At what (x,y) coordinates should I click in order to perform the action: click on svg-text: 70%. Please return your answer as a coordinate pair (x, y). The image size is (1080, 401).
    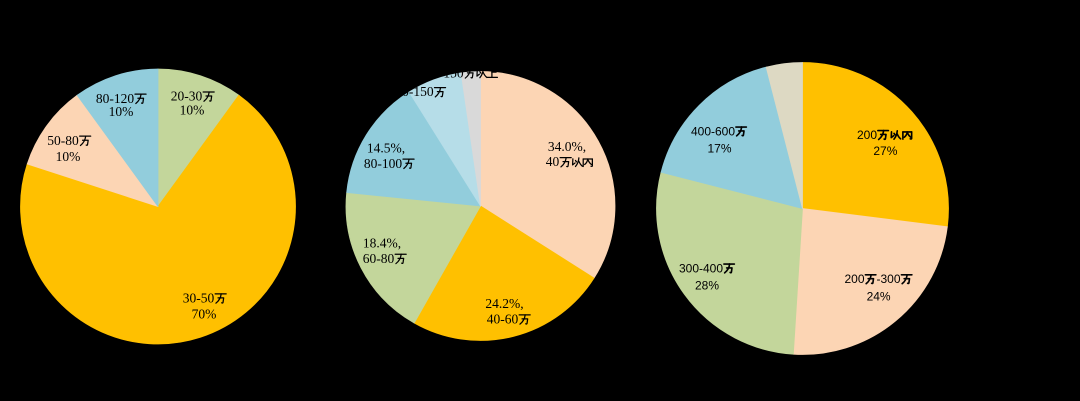
    Looking at the image, I should click on (204, 313).